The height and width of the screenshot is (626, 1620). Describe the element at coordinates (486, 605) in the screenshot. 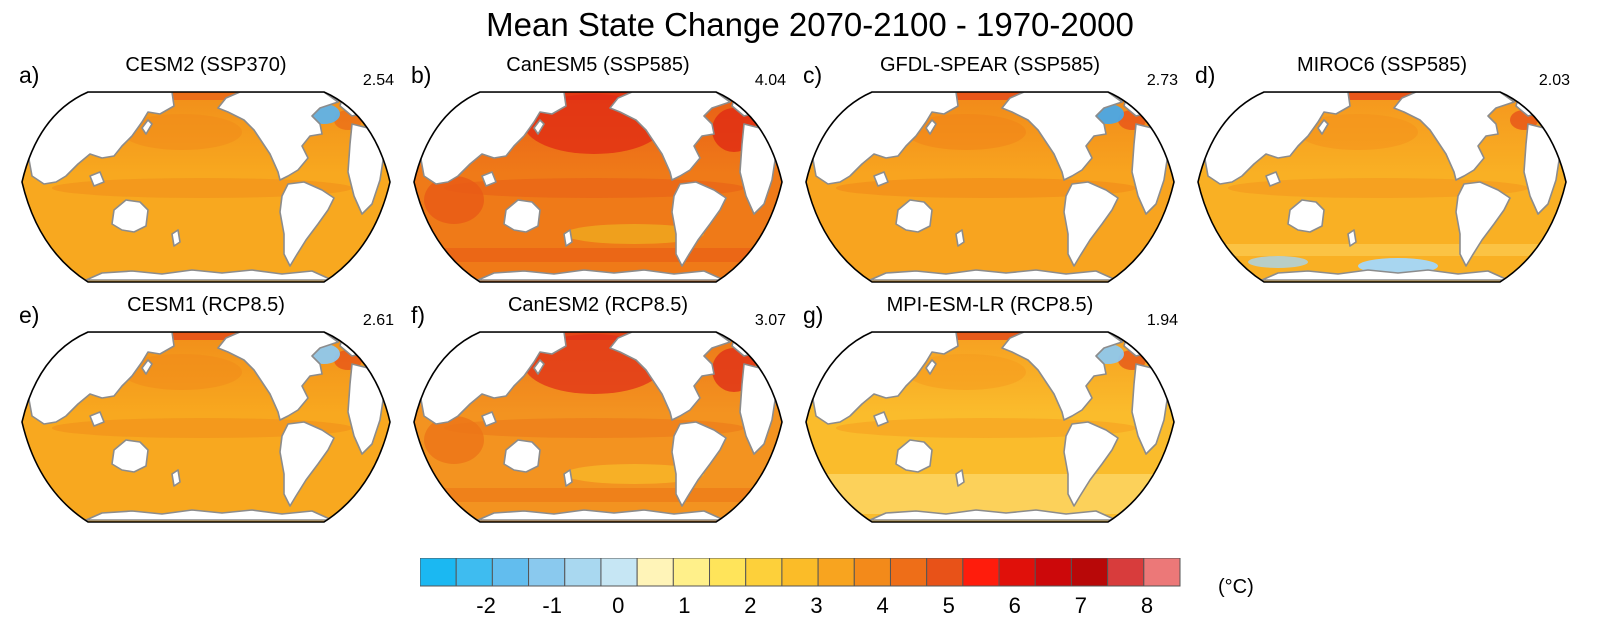

I see `colorbar-tick-label: -2` at that location.